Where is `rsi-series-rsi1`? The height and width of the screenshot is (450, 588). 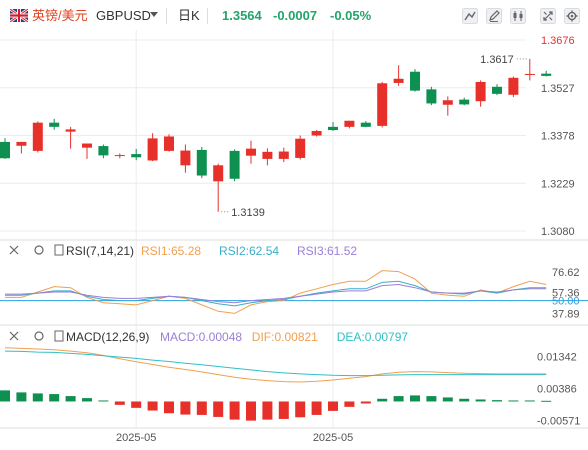
rsi-series-rsi1 is located at coordinates (276, 292).